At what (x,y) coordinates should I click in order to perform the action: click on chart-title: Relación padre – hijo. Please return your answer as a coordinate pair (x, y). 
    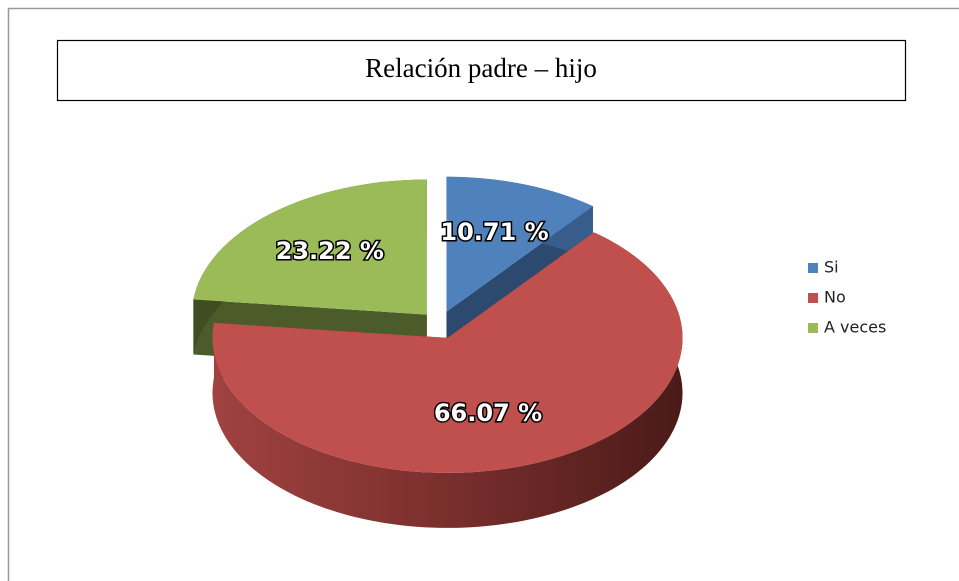
    Looking at the image, I should click on (481, 68).